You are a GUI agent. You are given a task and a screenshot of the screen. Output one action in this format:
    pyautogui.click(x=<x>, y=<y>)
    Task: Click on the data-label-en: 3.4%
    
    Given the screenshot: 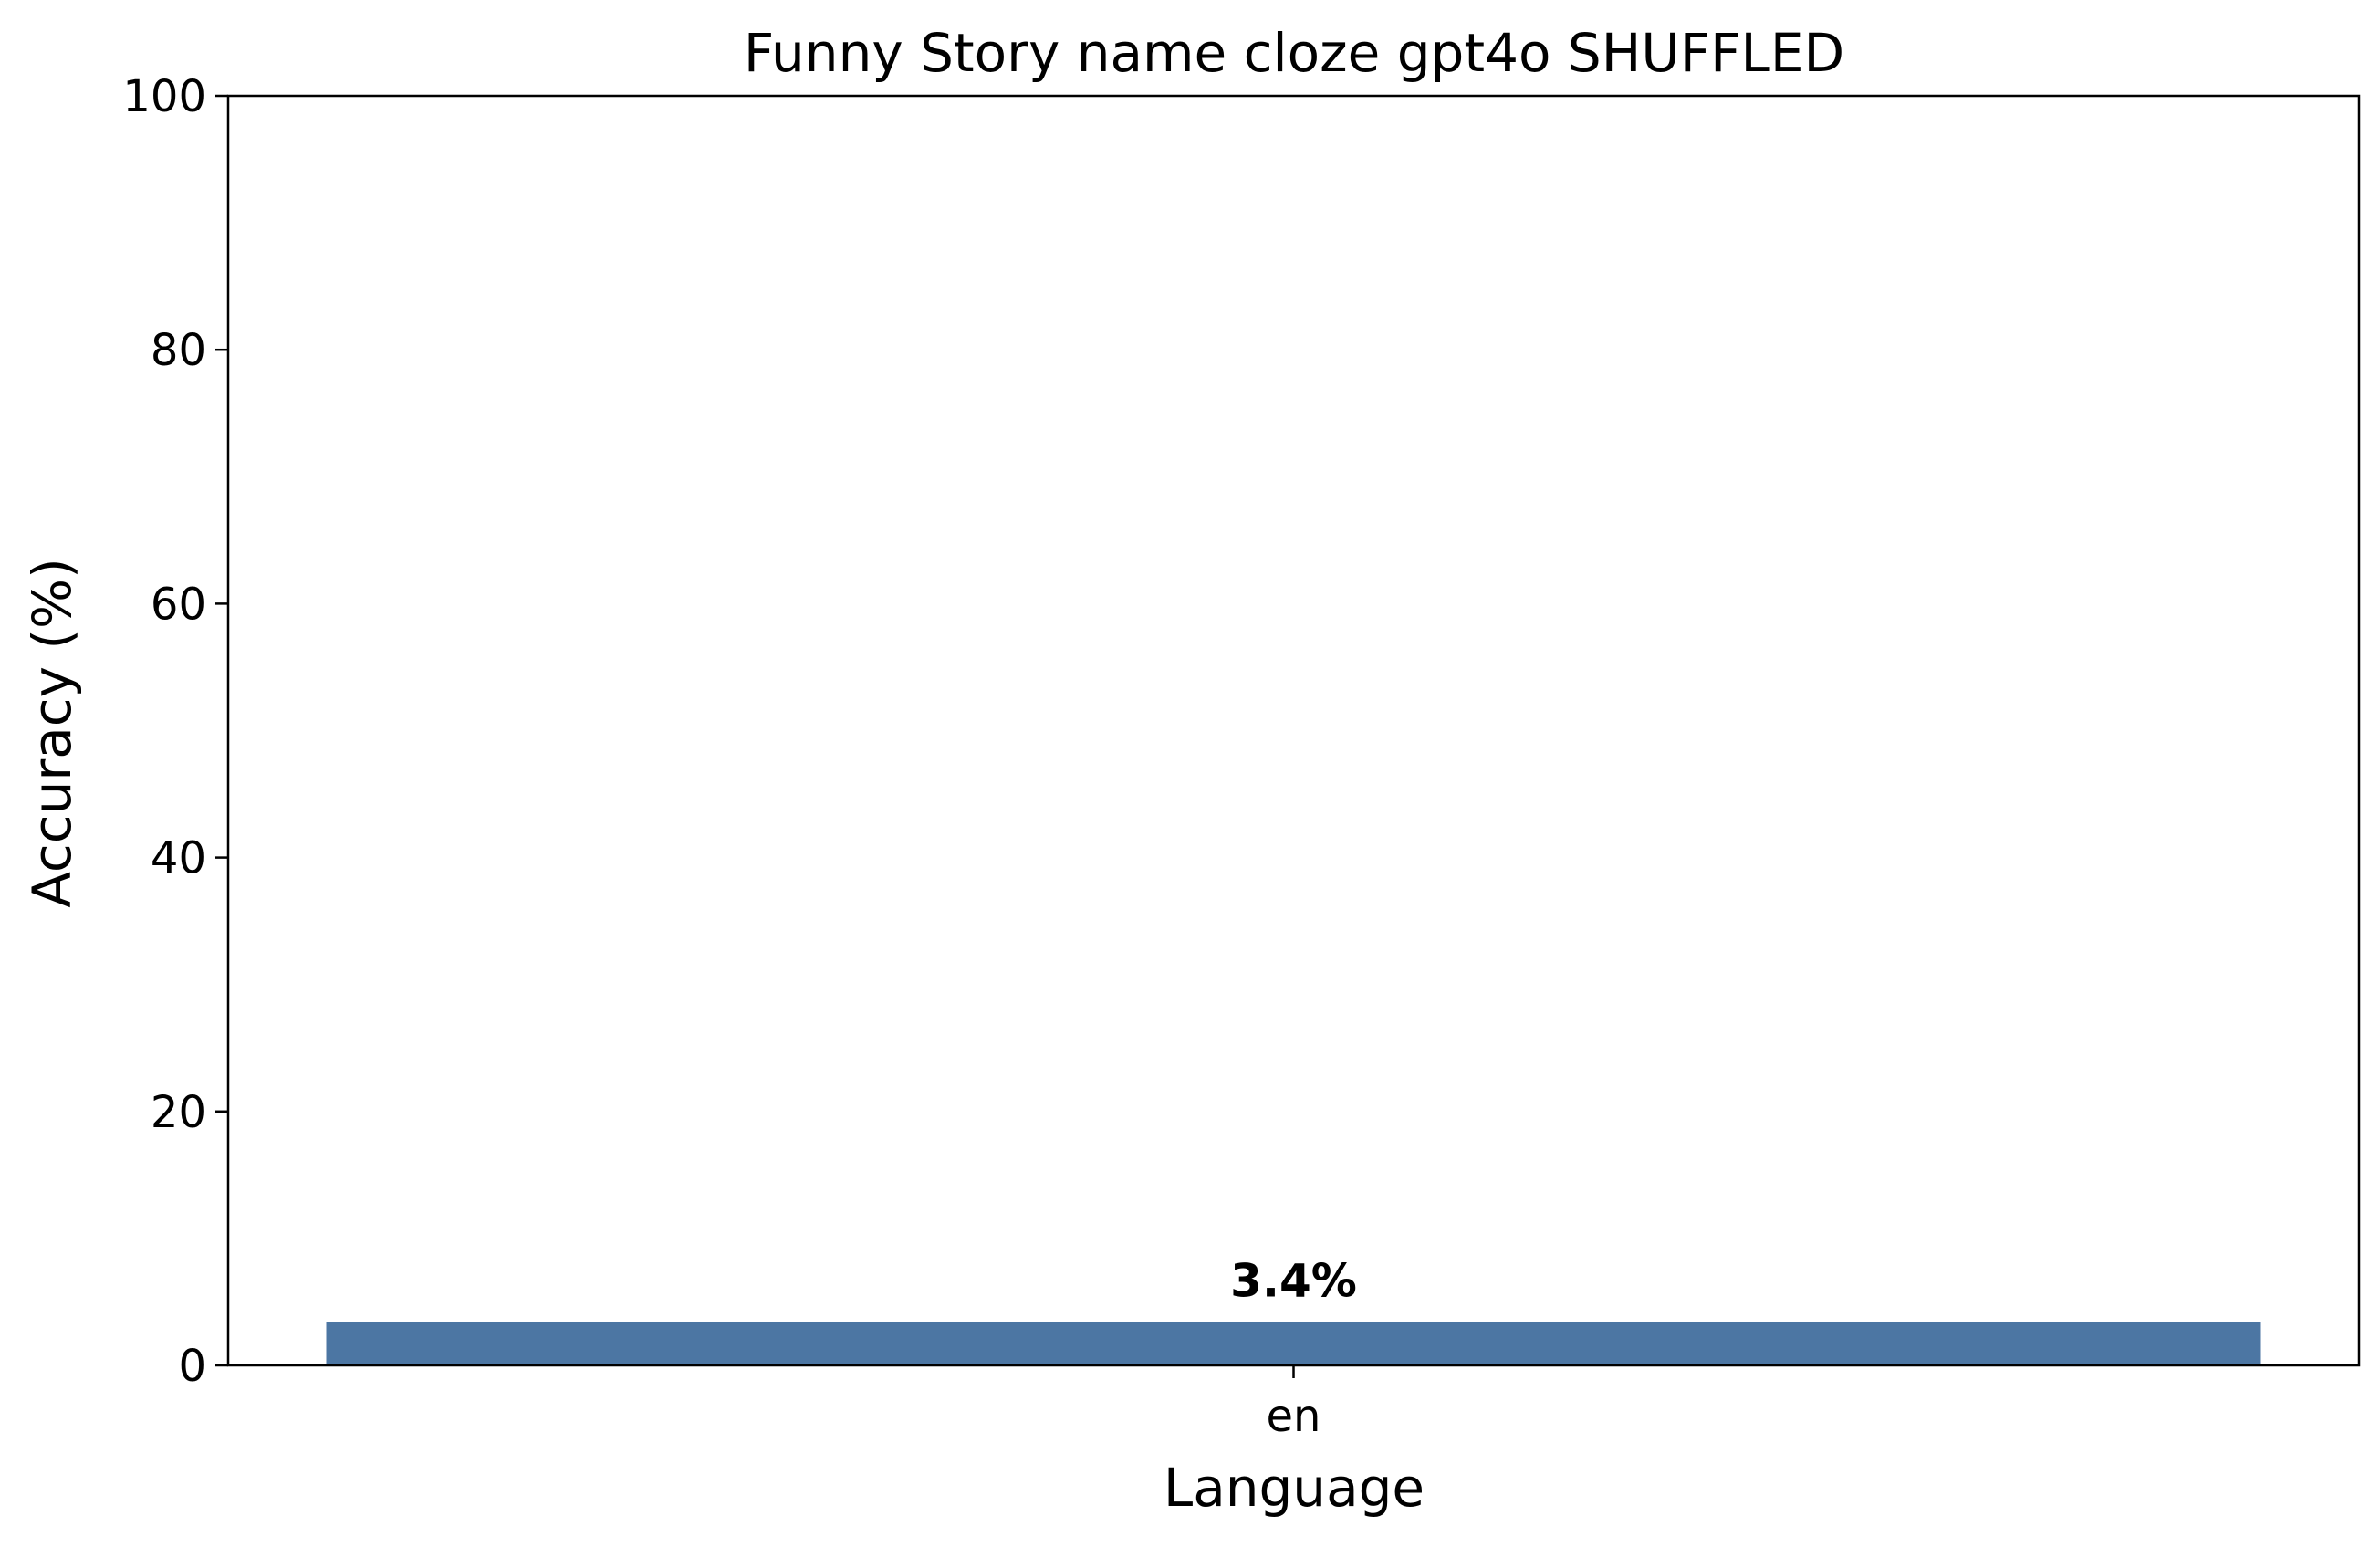 What is the action you would take?
    pyautogui.click(x=1293, y=1281)
    